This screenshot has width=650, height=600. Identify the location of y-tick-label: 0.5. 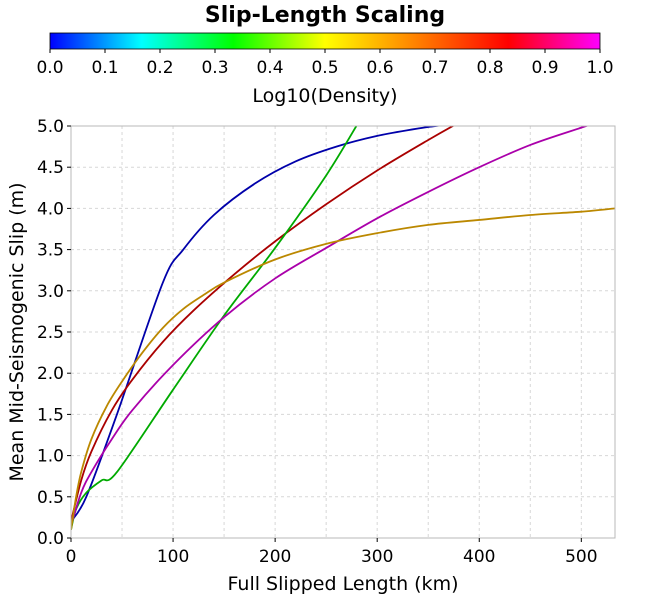
(50, 498).